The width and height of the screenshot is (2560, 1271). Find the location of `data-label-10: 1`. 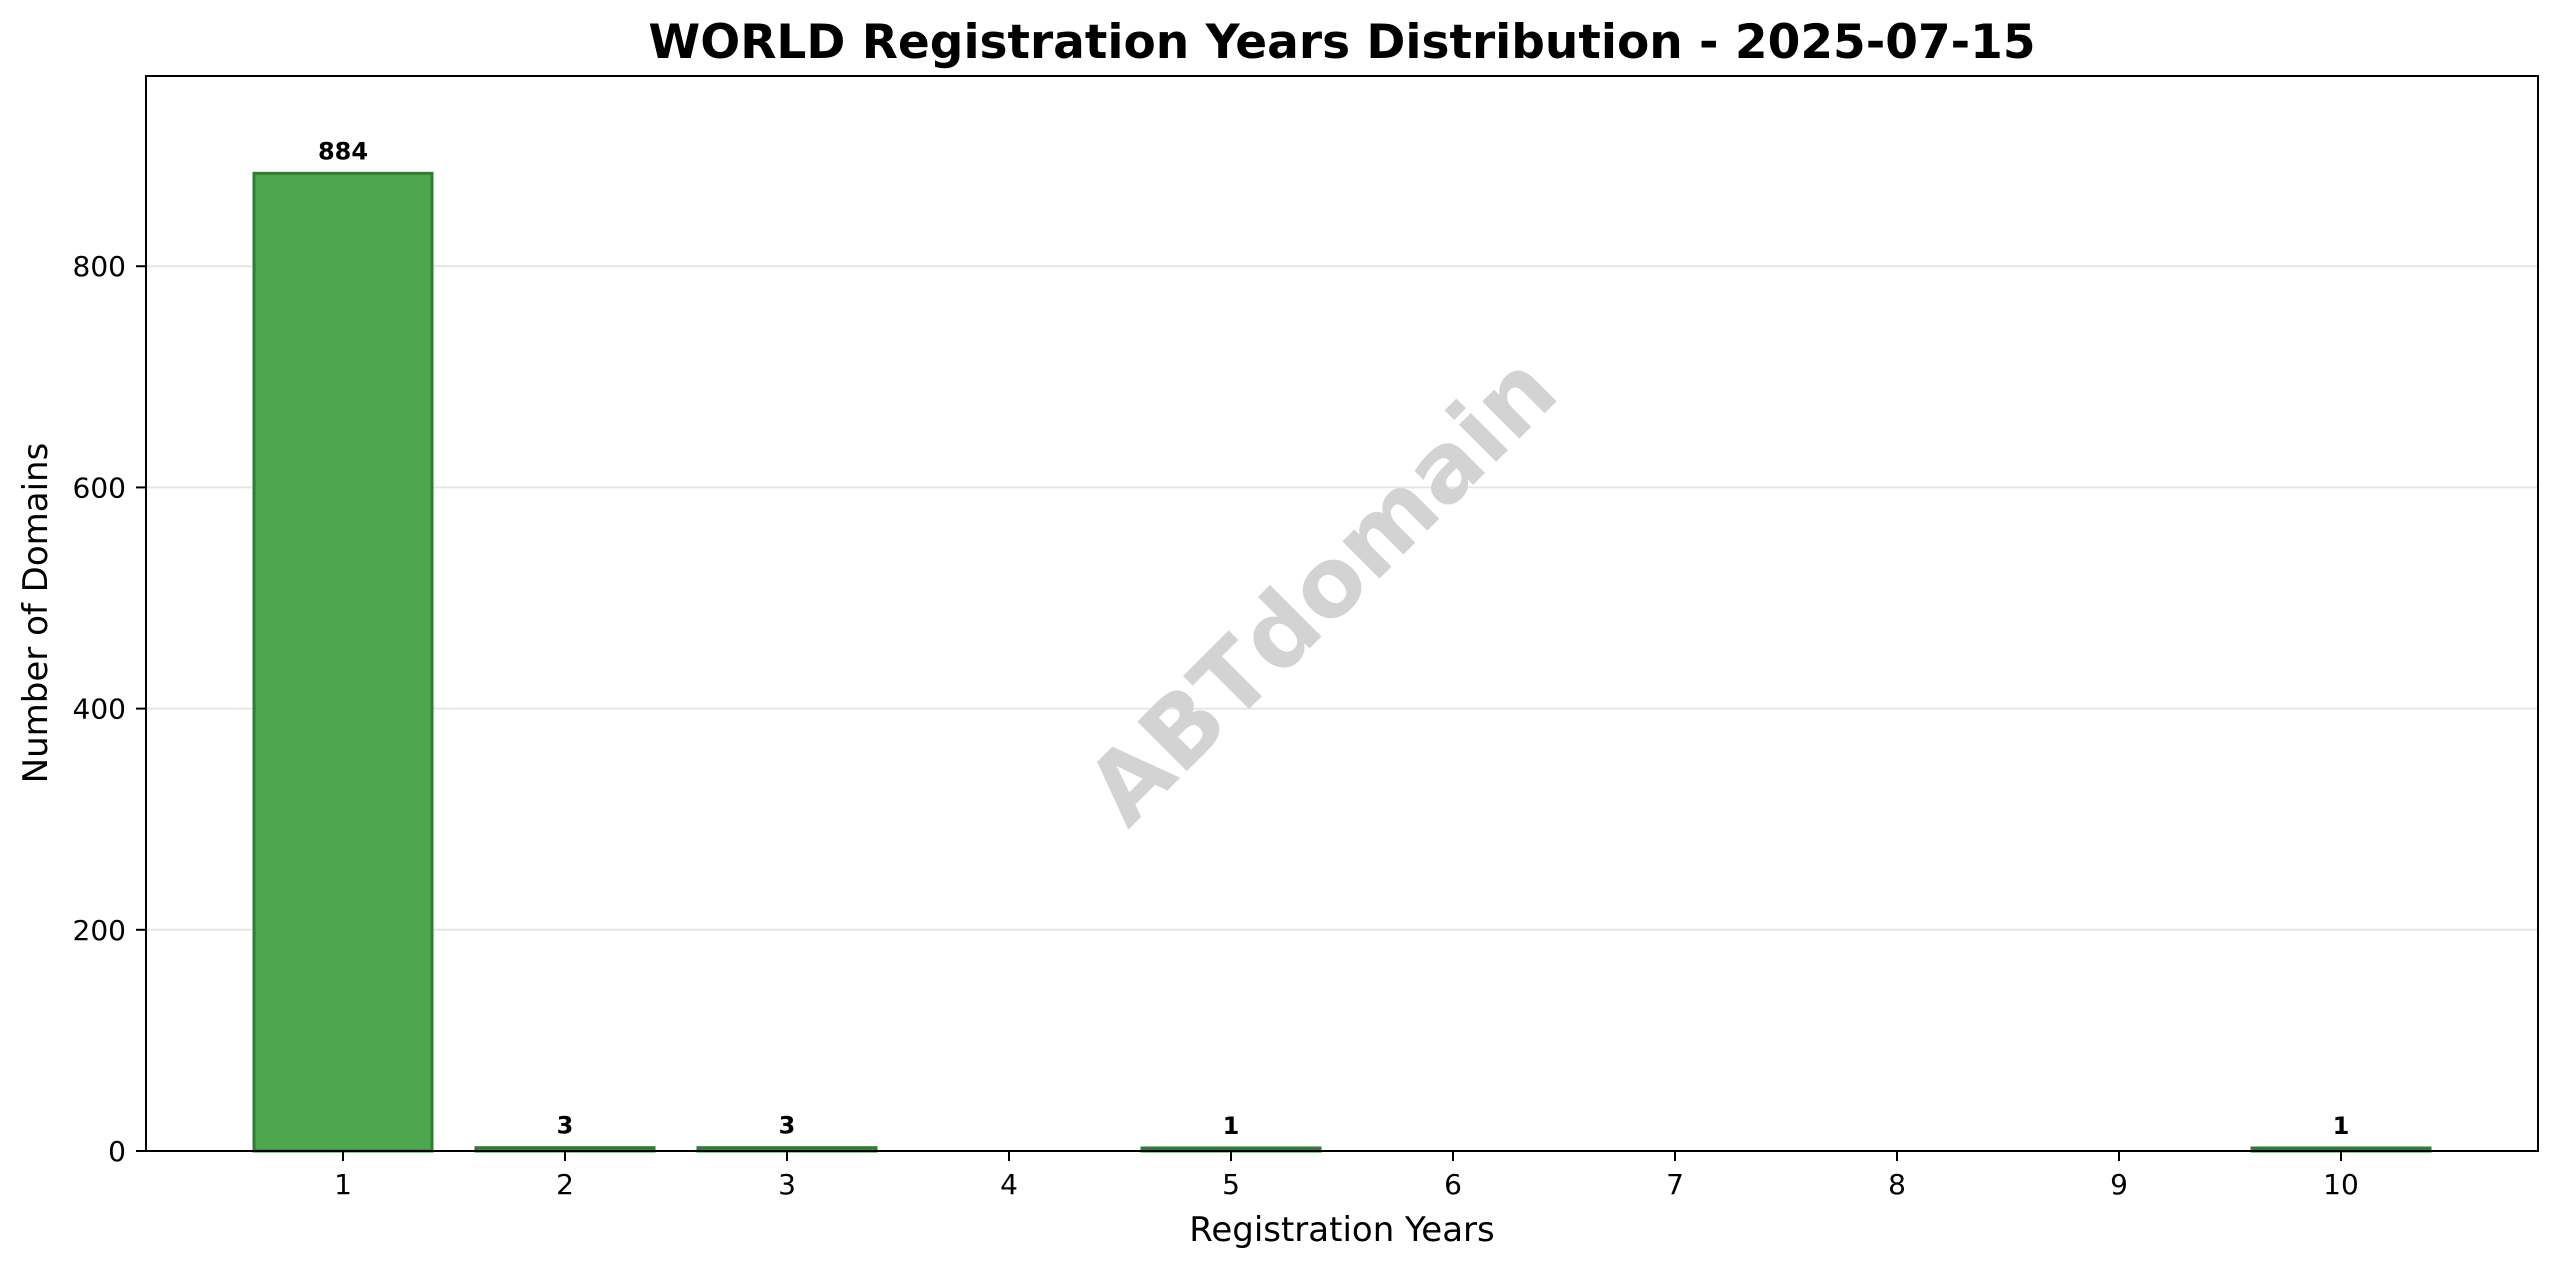

data-label-10: 1 is located at coordinates (2341, 1126).